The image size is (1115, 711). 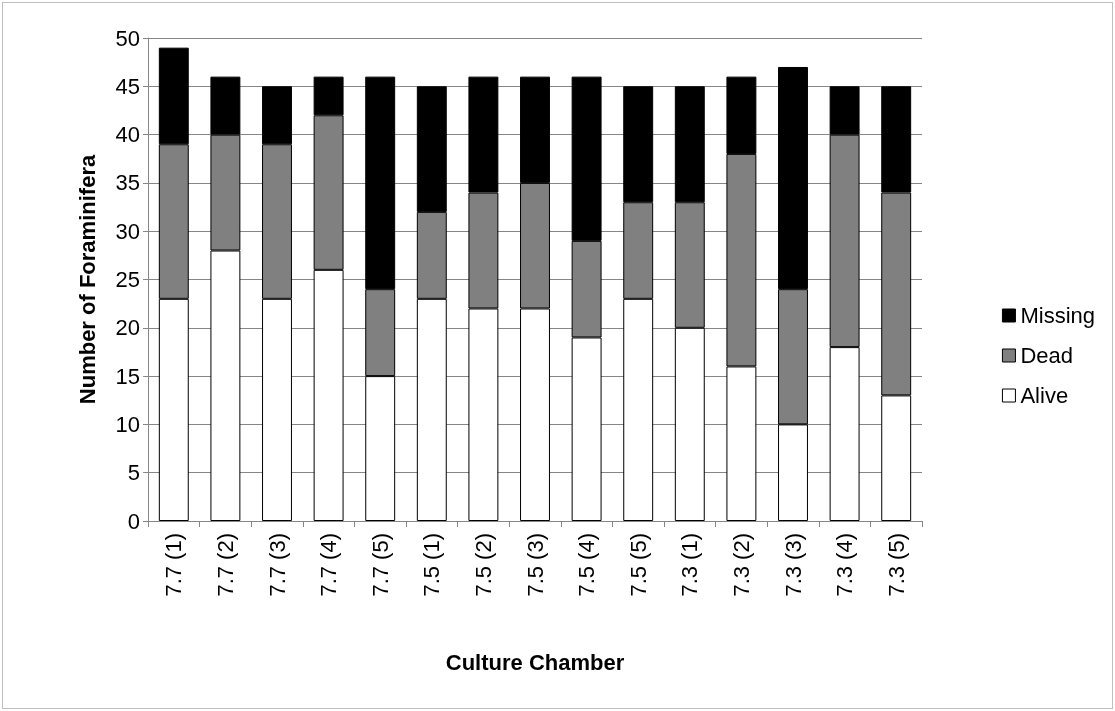 What do you see at coordinates (329, 565) in the screenshot?
I see `x-tick-label: 7.7 (4)` at bounding box center [329, 565].